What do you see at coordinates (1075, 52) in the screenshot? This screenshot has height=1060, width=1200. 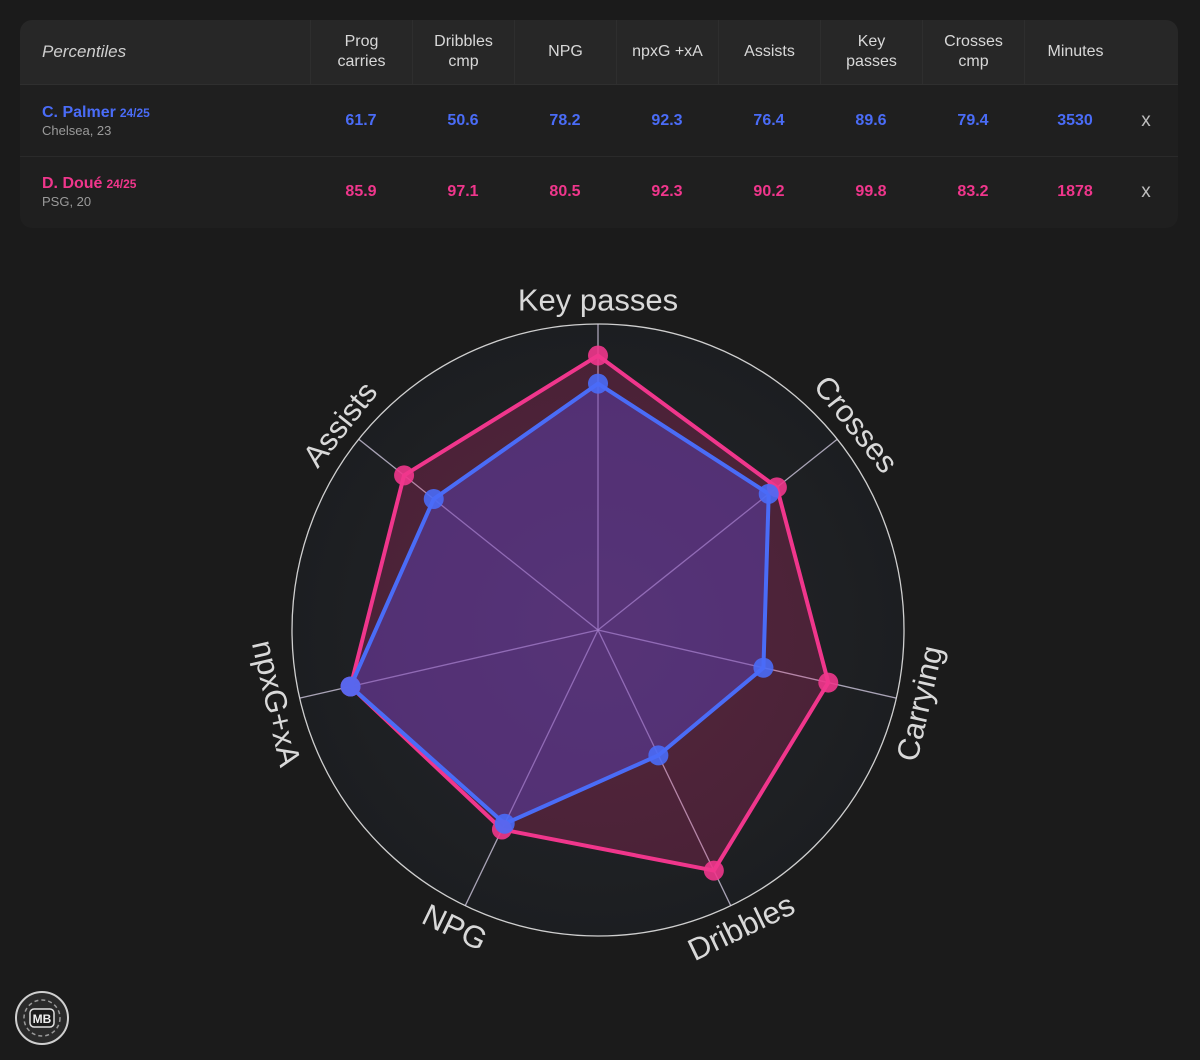 I see `col-minutes: Minutes` at bounding box center [1075, 52].